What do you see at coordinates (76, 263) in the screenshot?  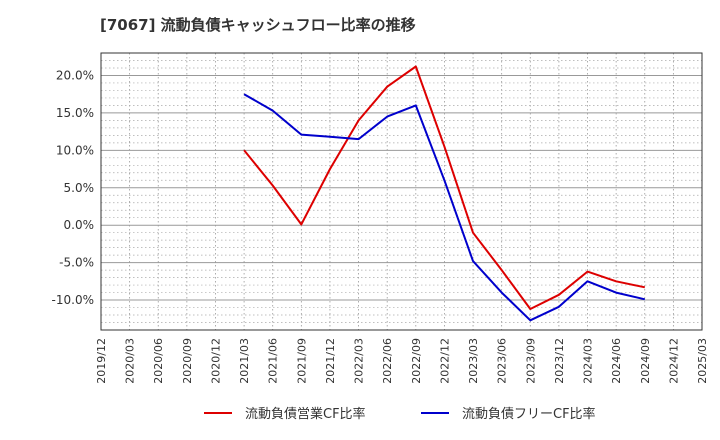 I see `y-tick-label: -5.0%` at bounding box center [76, 263].